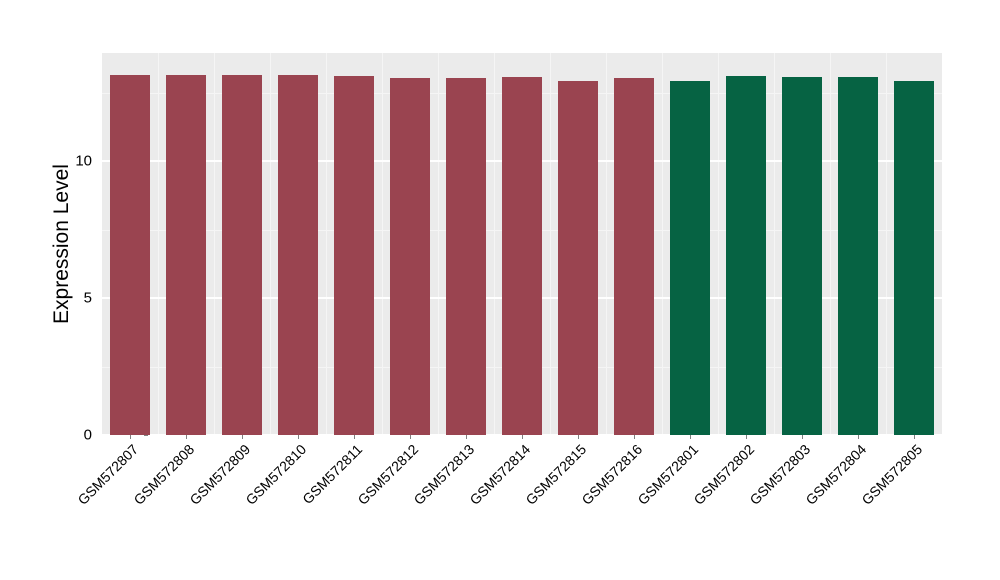  I want to click on y-axis-tick-label: 5, so click(87, 298).